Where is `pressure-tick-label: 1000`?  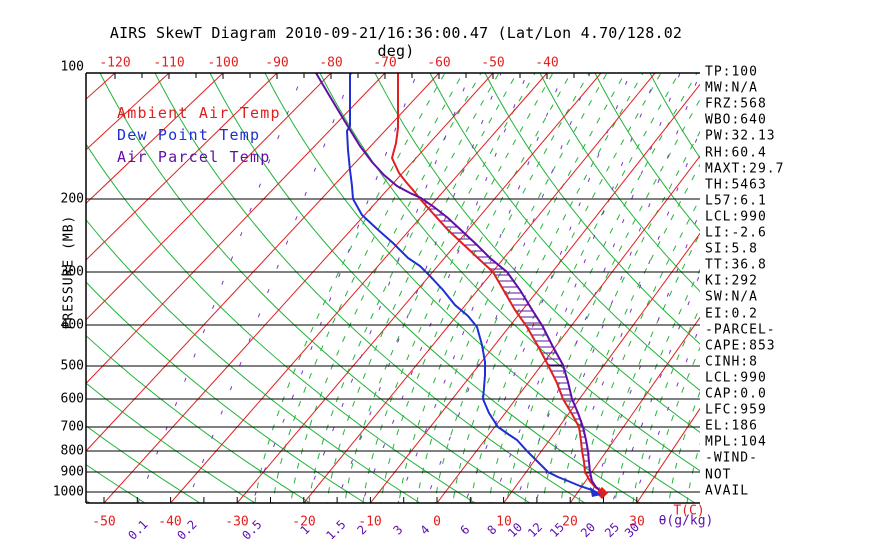
pressure-tick-label: 1000 is located at coordinates (68, 492).